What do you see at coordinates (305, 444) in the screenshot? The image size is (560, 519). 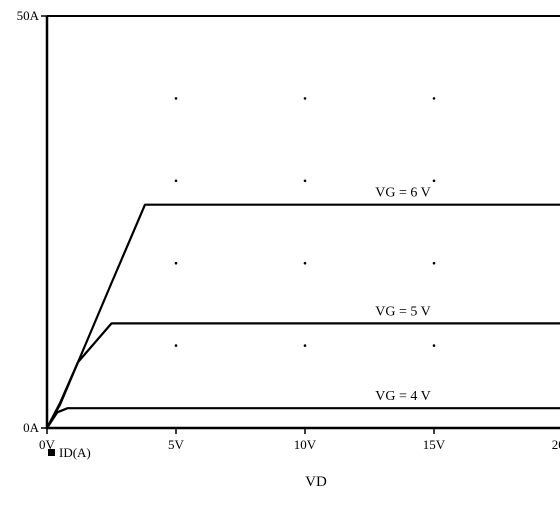 I see `x-tick-label: 10V` at bounding box center [305, 444].